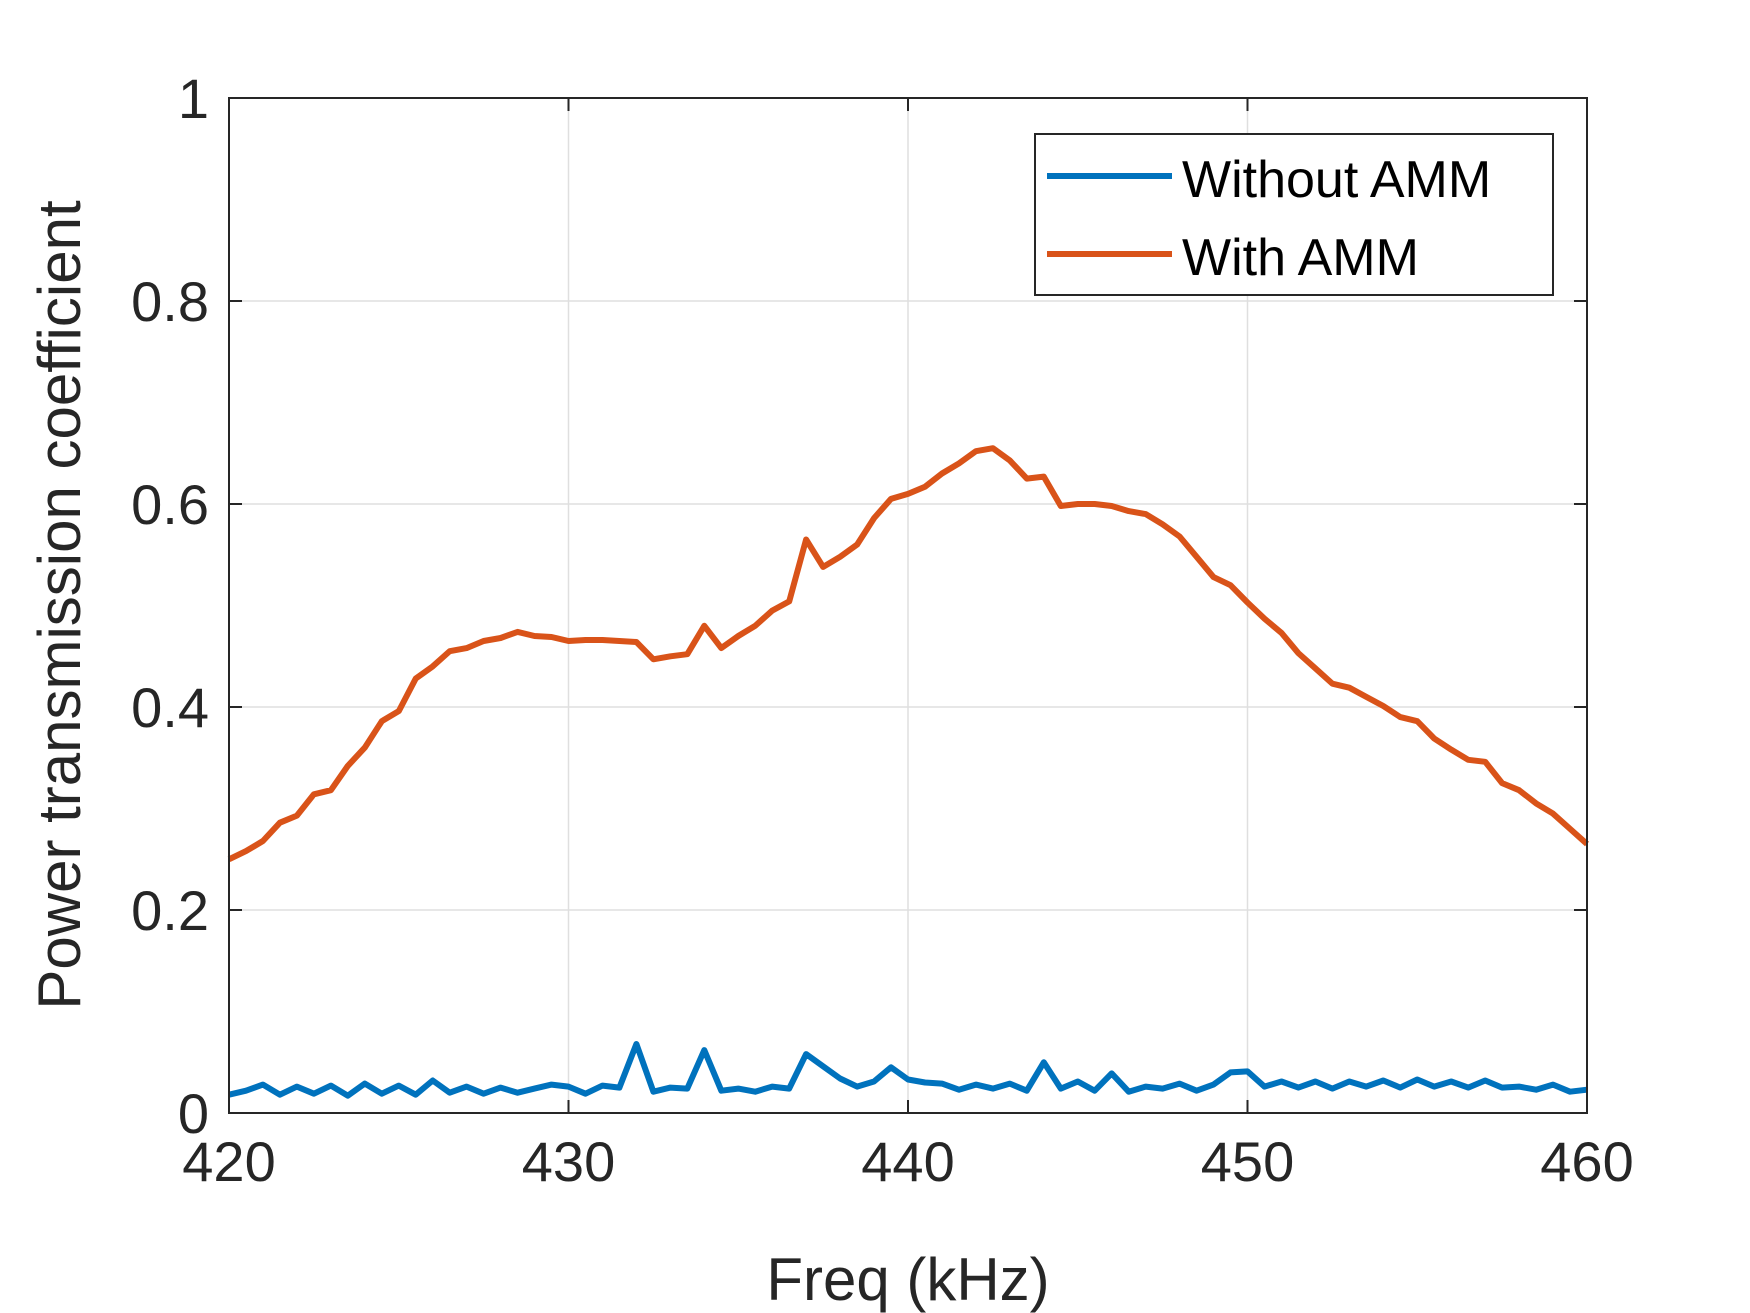 The image size is (1750, 1313). I want to click on y-tick-label: 1, so click(193, 98).